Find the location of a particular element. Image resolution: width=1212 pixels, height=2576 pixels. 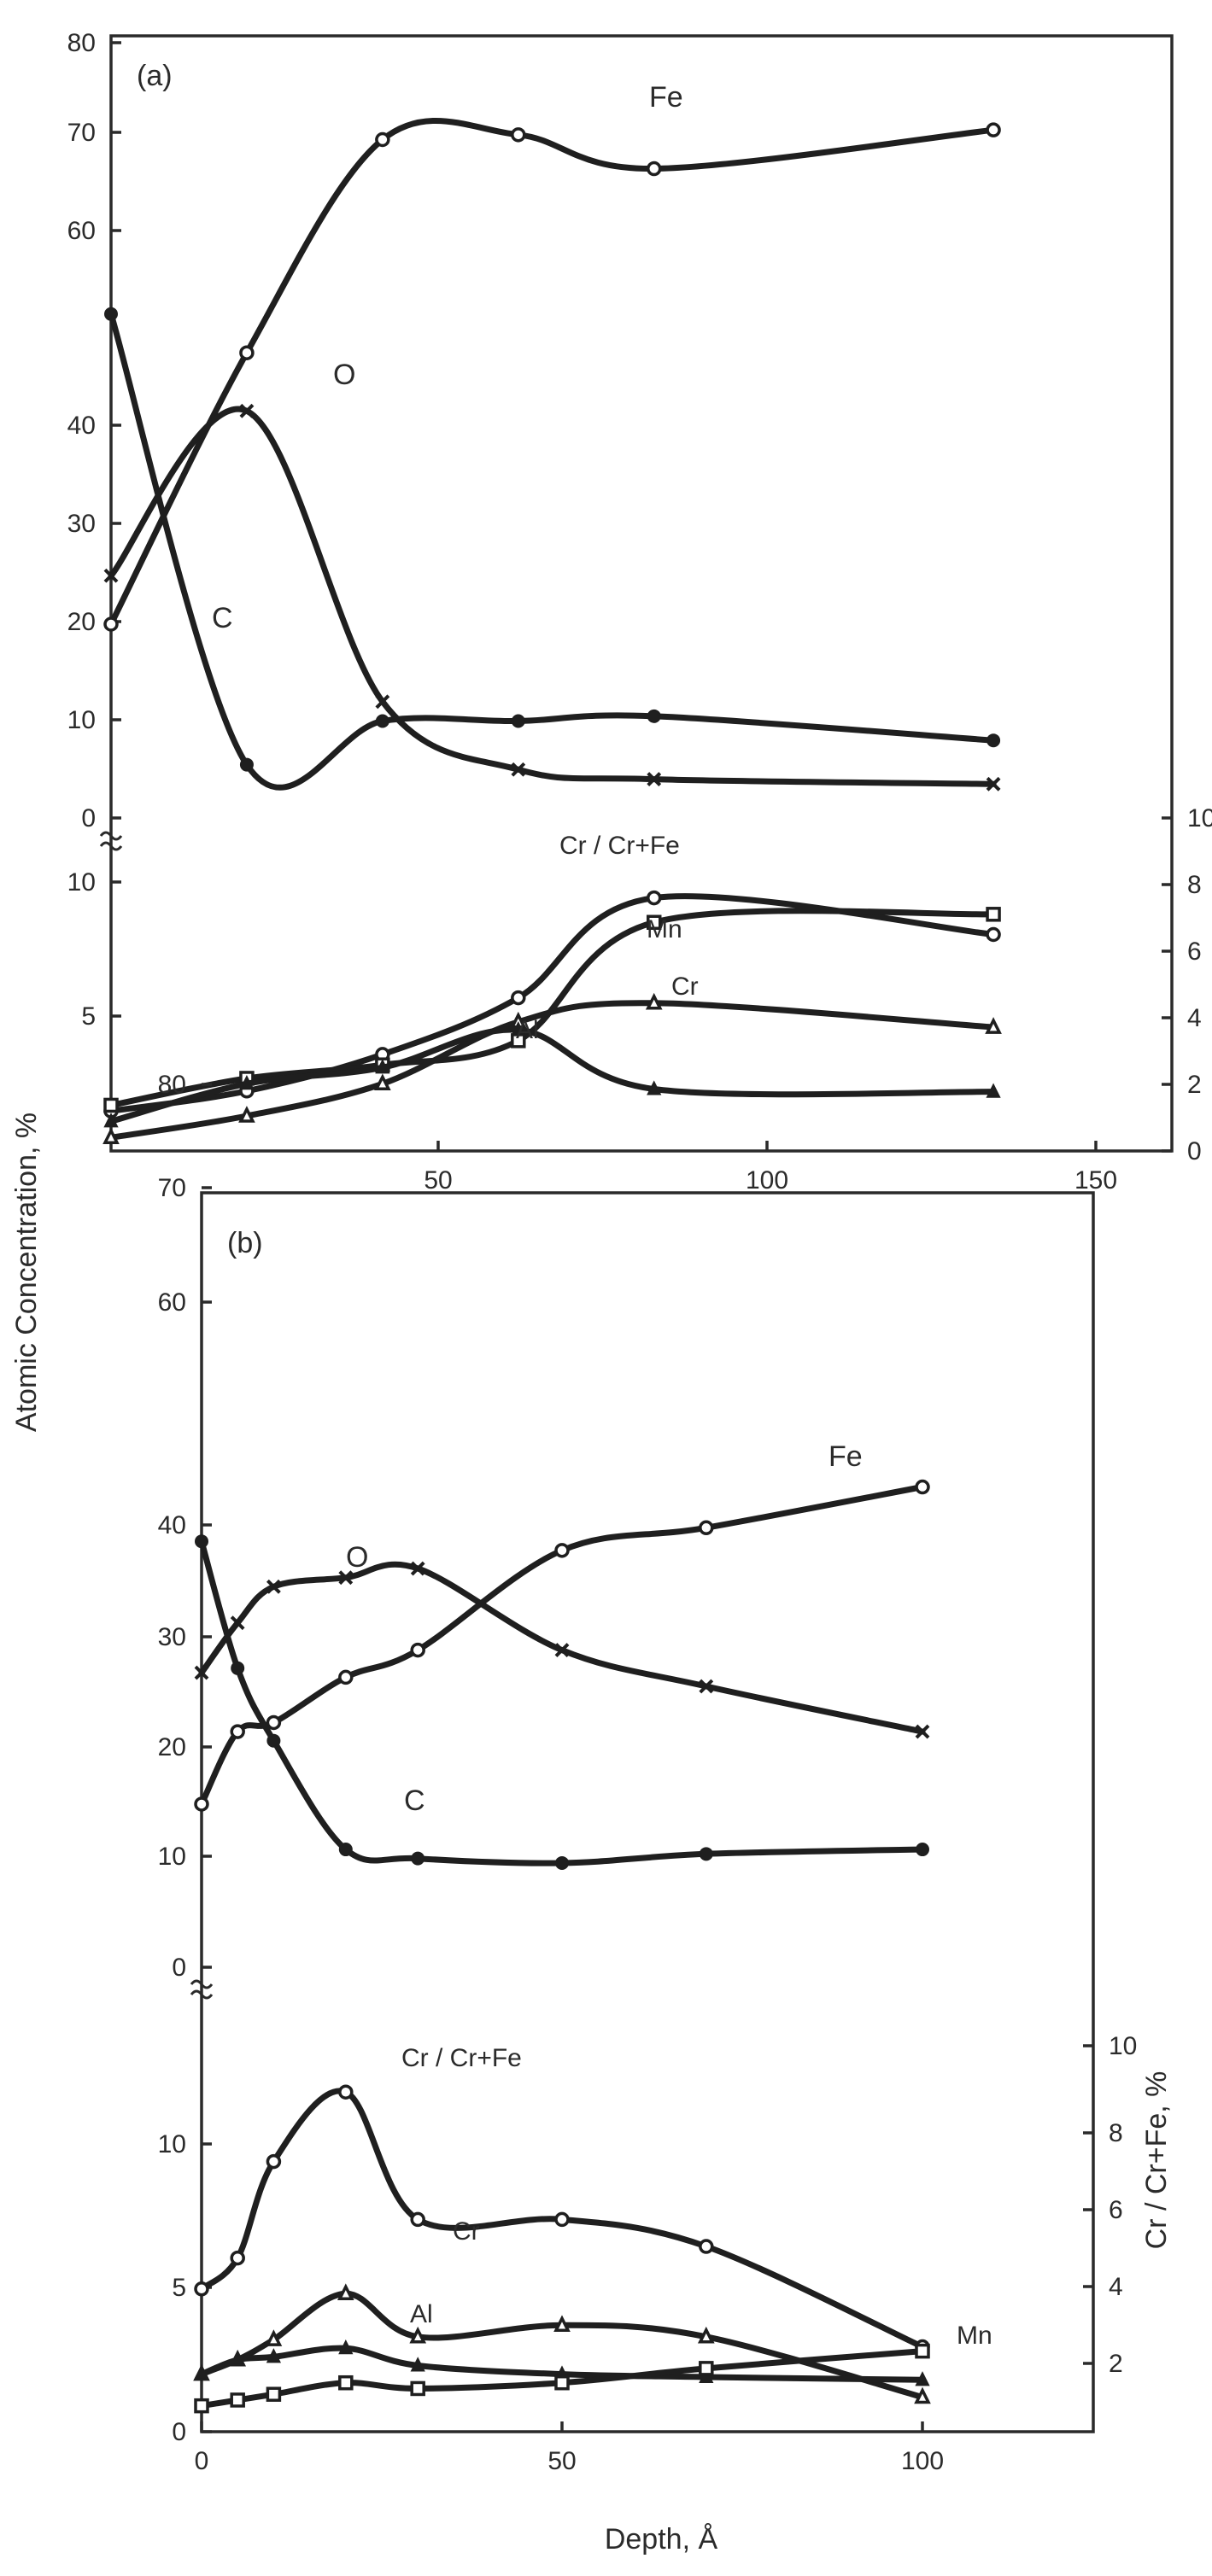

panel-b-upper-ytick-label: 10 is located at coordinates (172, 1857).